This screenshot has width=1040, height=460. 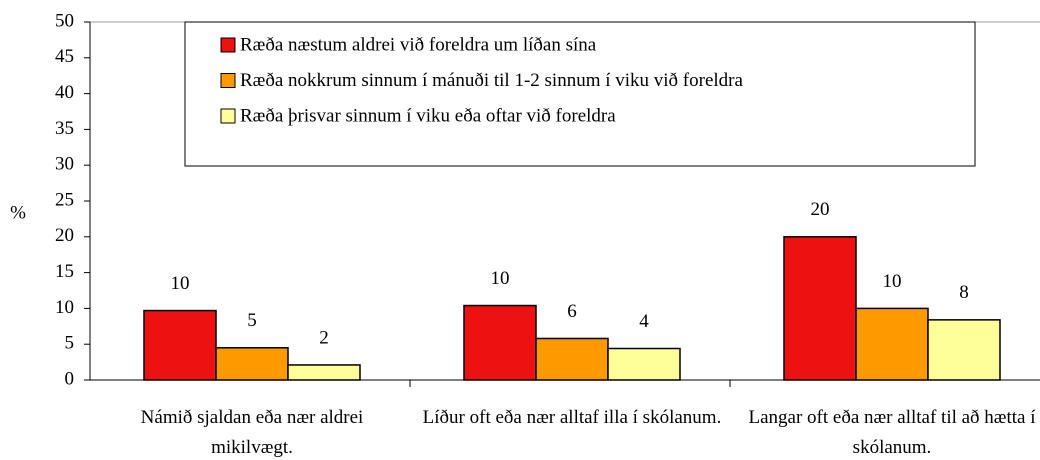 What do you see at coordinates (820, 209) in the screenshot?
I see `value-label: 20` at bounding box center [820, 209].